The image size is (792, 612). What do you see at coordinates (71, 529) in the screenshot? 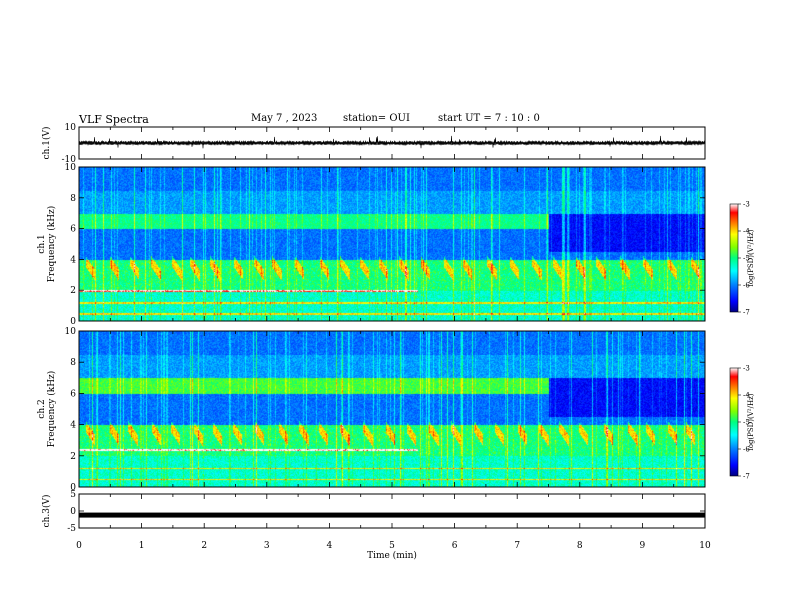
I see `ch3-waveform-ytick-label: -5` at bounding box center [71, 529].